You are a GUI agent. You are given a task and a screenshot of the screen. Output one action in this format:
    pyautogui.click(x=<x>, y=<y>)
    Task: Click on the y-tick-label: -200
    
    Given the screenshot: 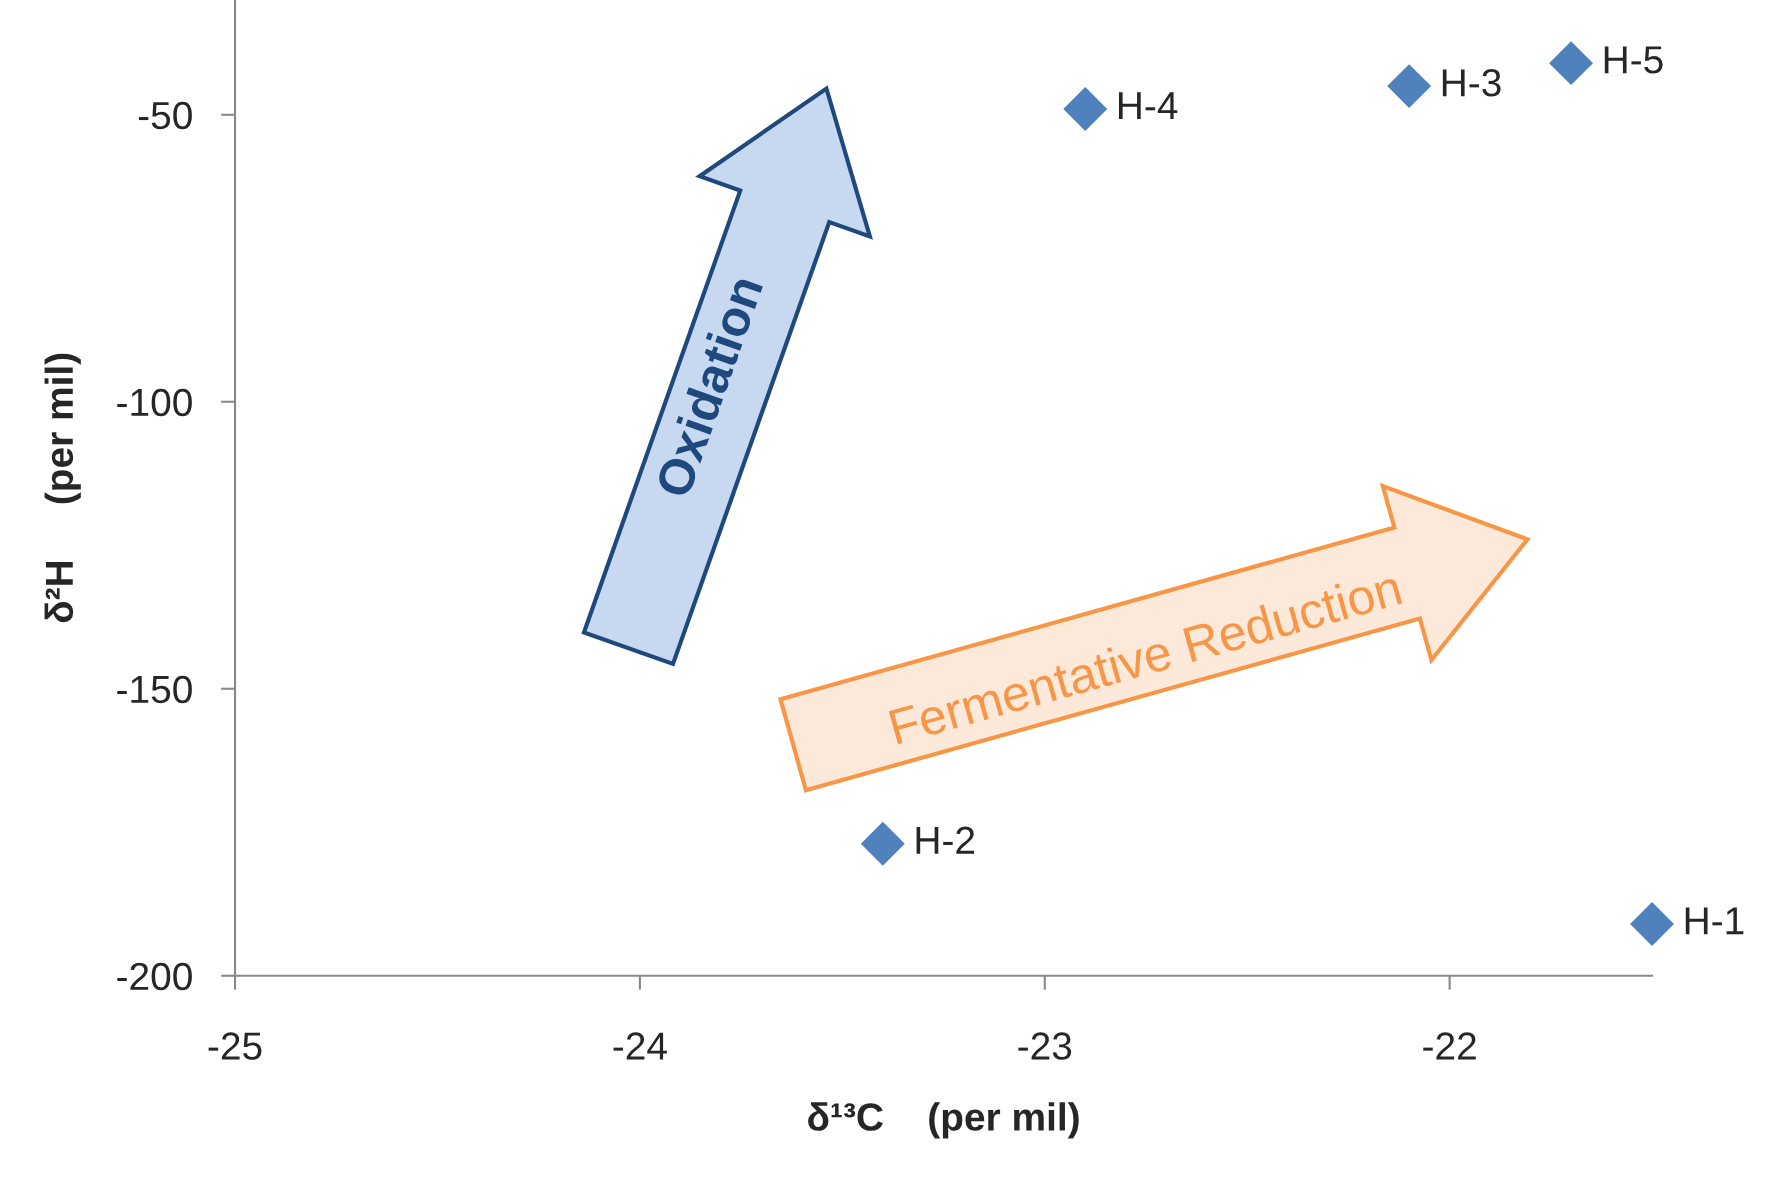 What is the action you would take?
    pyautogui.click(x=154, y=976)
    